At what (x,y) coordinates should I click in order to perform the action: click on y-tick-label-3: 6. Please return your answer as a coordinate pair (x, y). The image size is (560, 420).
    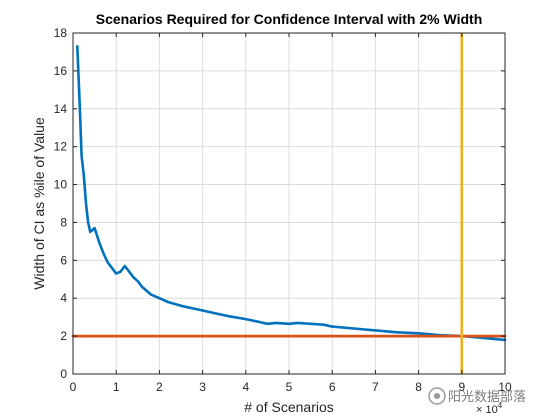
    Looking at the image, I should click on (63, 260).